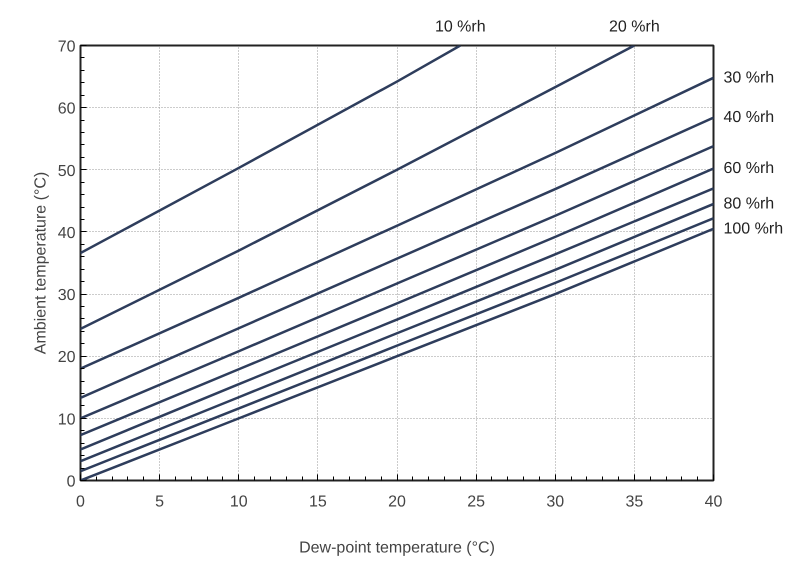 The height and width of the screenshot is (575, 808). Describe the element at coordinates (749, 77) in the screenshot. I see `series-label: 30 %rh` at that location.